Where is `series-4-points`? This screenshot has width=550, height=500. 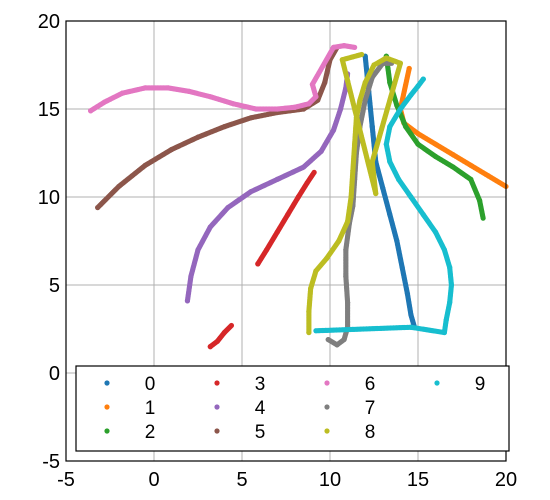
series-4-points is located at coordinates (267, 187).